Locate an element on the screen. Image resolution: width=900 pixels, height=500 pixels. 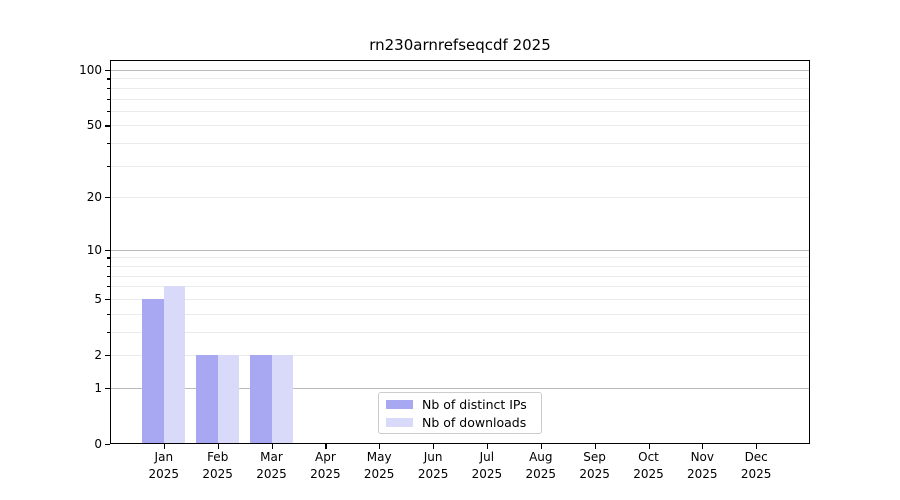
chart-title: rn230arnrefseqcdf 2025 is located at coordinates (460, 45).